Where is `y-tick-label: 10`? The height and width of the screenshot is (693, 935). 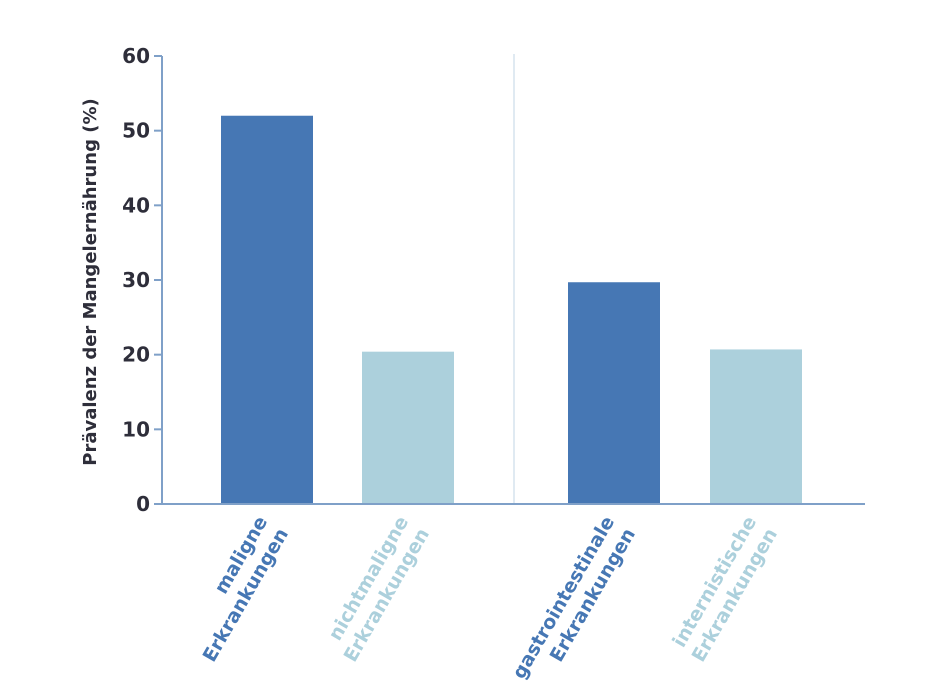 y-tick-label: 10 is located at coordinates (136, 429).